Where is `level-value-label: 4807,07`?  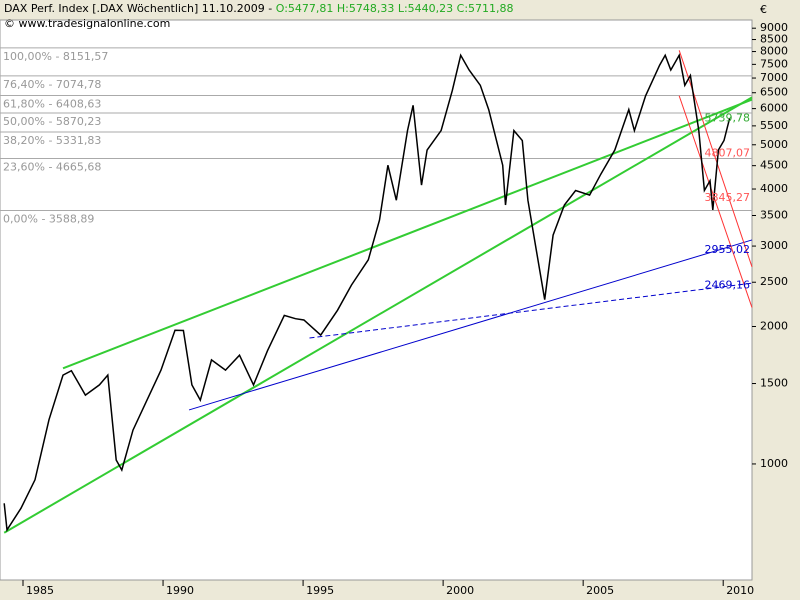 level-value-label: 4807,07 is located at coordinates (728, 153).